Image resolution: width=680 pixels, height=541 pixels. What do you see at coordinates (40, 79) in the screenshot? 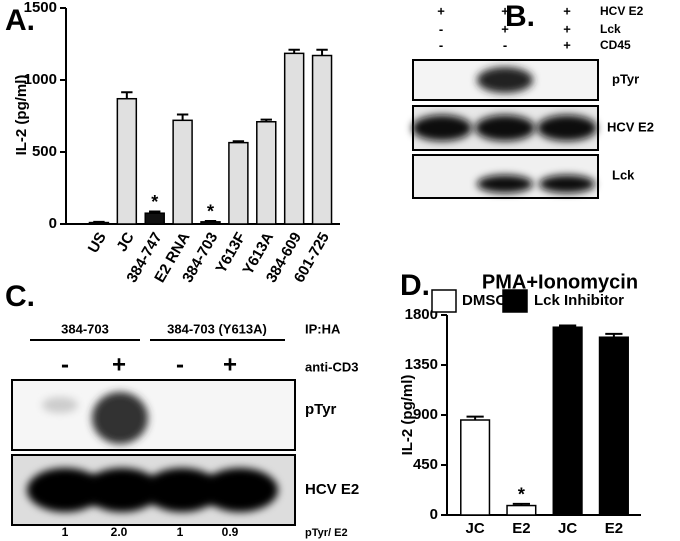
I see `y-tick-label: 1000` at bounding box center [40, 79].